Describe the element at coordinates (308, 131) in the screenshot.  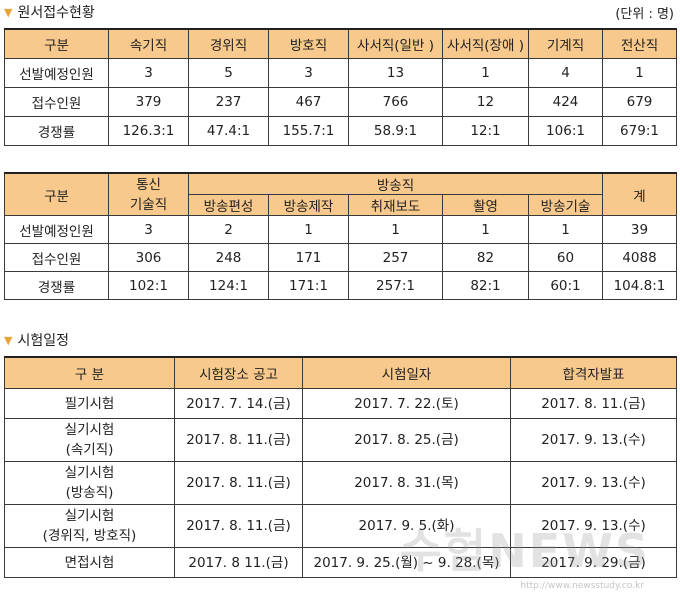
I see `table-cell: 155.7:1` at that location.